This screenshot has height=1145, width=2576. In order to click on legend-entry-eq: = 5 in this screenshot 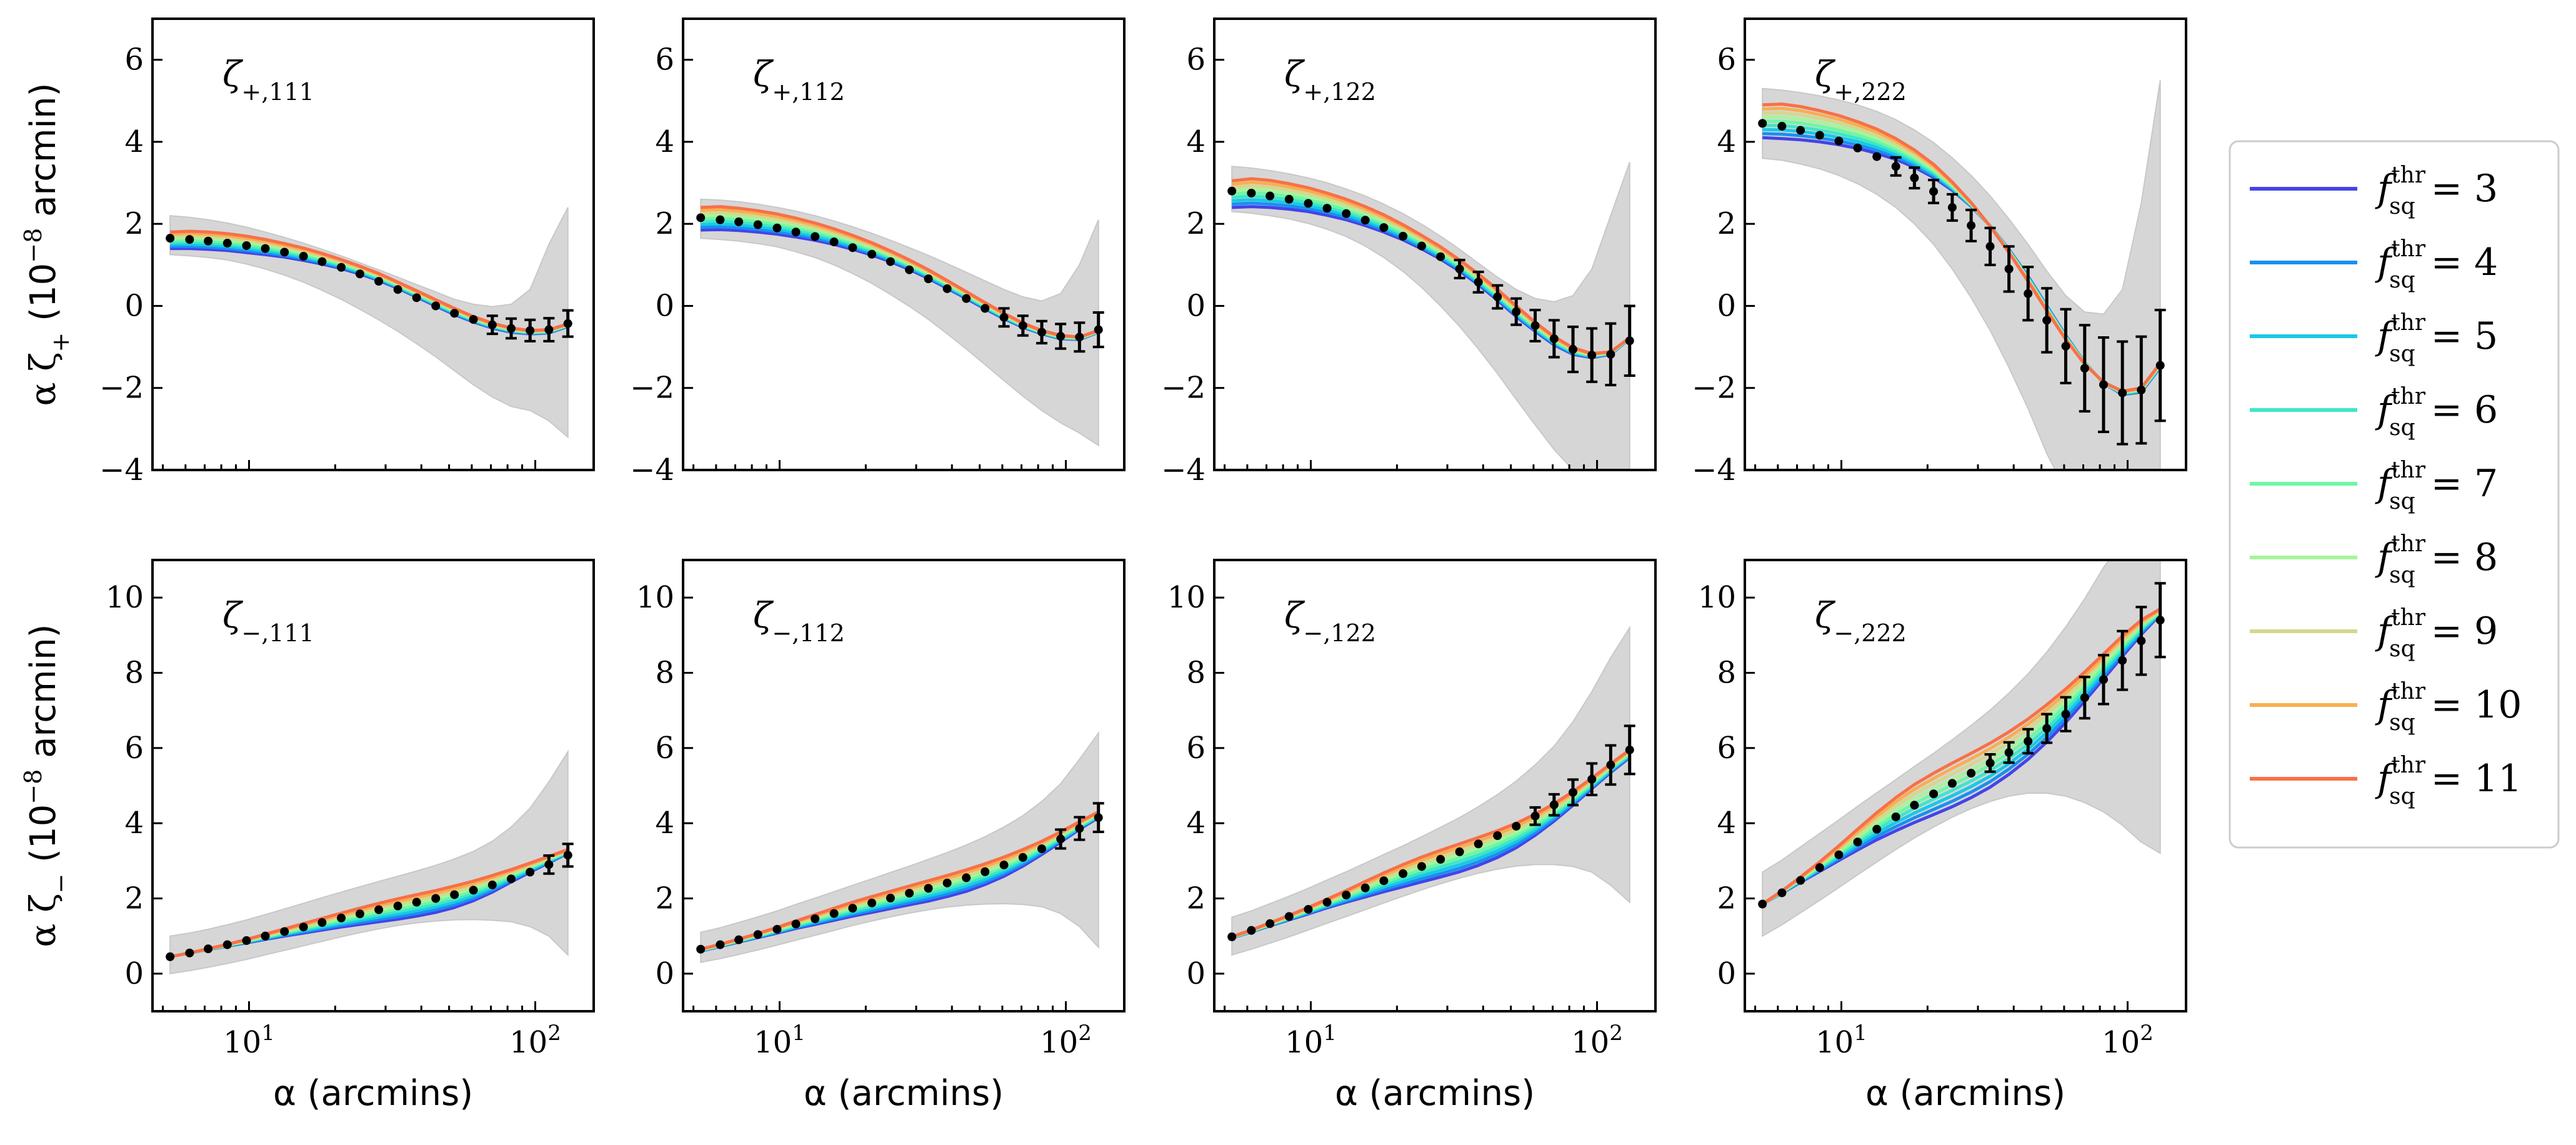, I will do `click(2459, 336)`.